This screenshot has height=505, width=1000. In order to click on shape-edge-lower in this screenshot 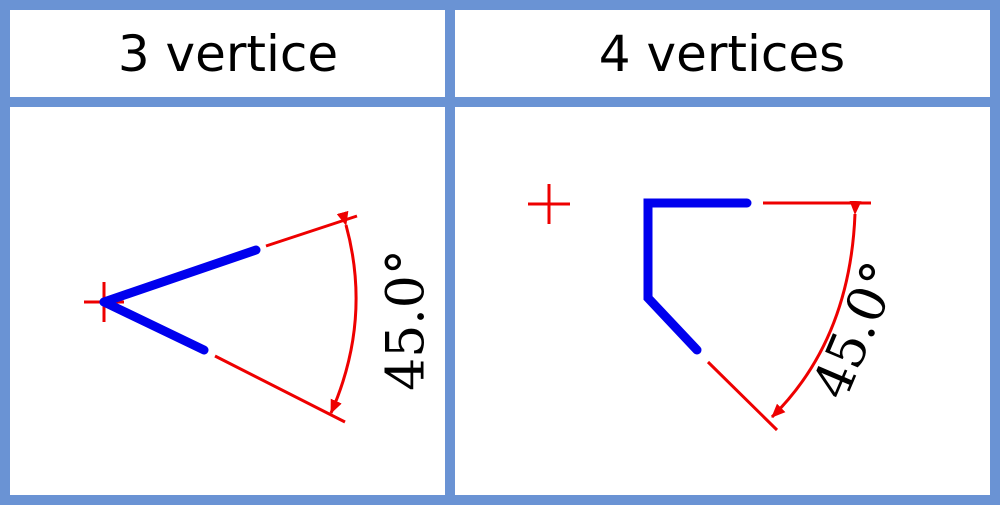, I will do `click(154, 326)`.